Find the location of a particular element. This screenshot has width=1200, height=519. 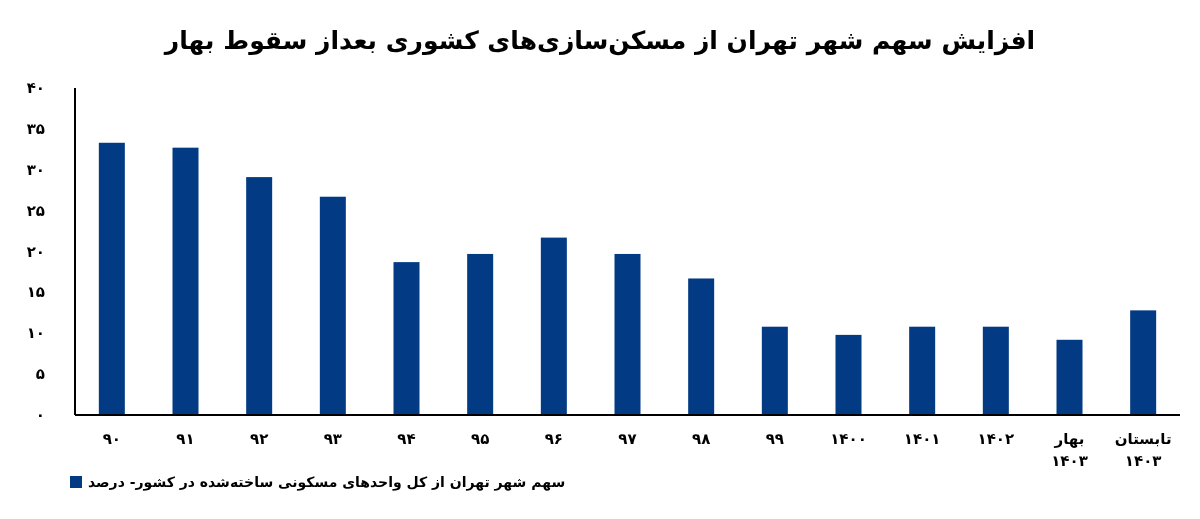

y-tick-label: ۳۰ is located at coordinates (35, 169).